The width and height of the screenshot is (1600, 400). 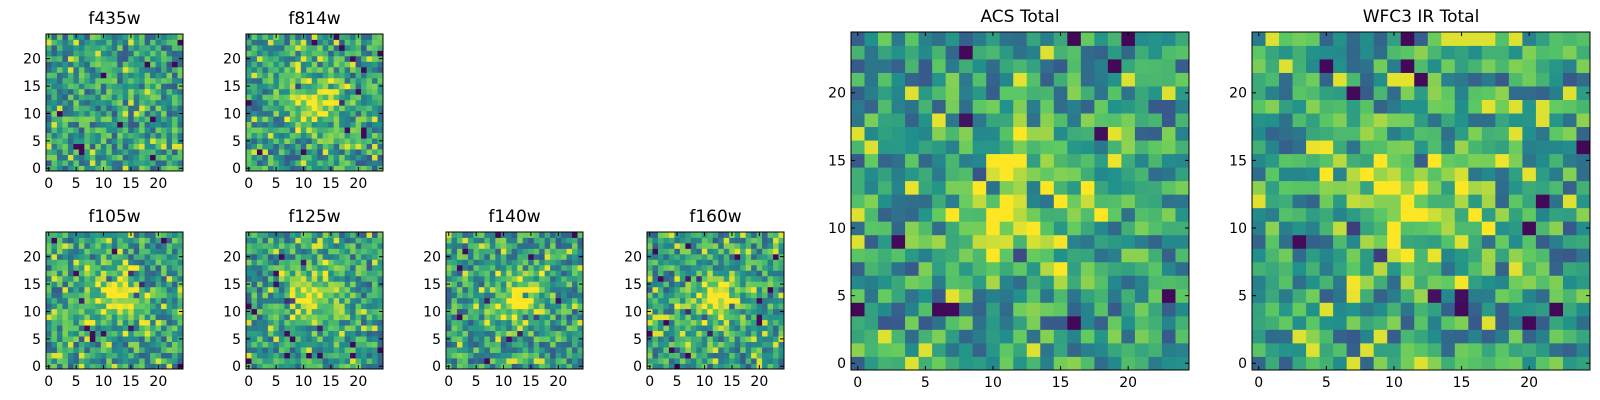 What do you see at coordinates (436, 340) in the screenshot?
I see `y-tick-label: 5` at bounding box center [436, 340].